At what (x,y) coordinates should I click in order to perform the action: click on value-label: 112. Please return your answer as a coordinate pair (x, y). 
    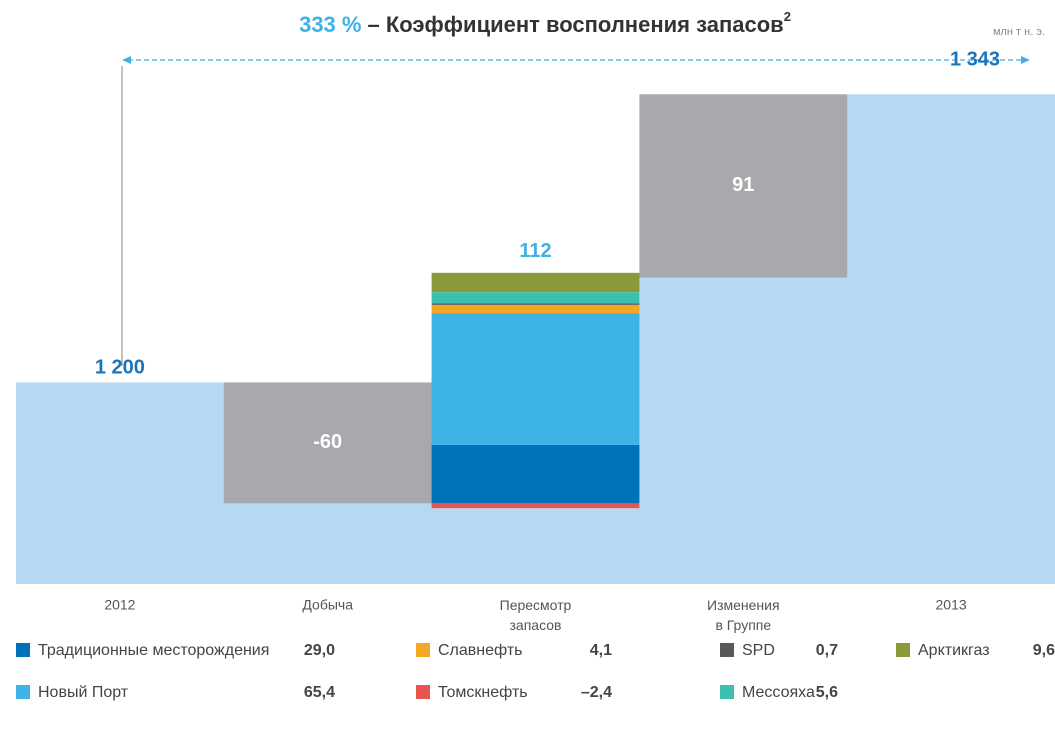
    Looking at the image, I should click on (535, 251).